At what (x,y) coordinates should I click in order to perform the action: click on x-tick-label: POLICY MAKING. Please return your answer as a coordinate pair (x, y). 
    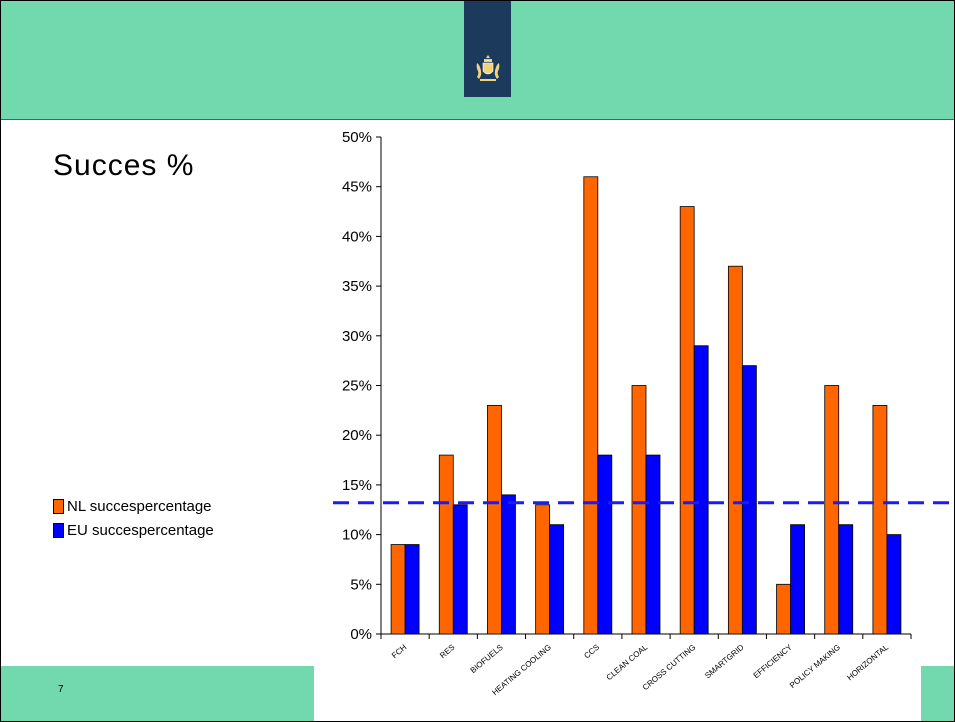
    Looking at the image, I should click on (815, 666).